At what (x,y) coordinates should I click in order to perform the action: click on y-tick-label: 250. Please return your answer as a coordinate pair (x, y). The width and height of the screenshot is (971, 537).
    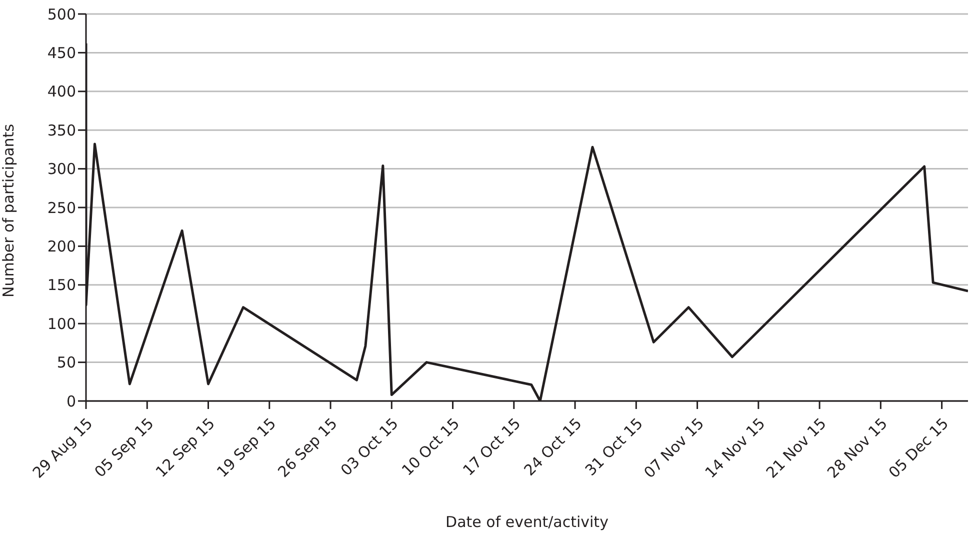
    Looking at the image, I should click on (61, 207).